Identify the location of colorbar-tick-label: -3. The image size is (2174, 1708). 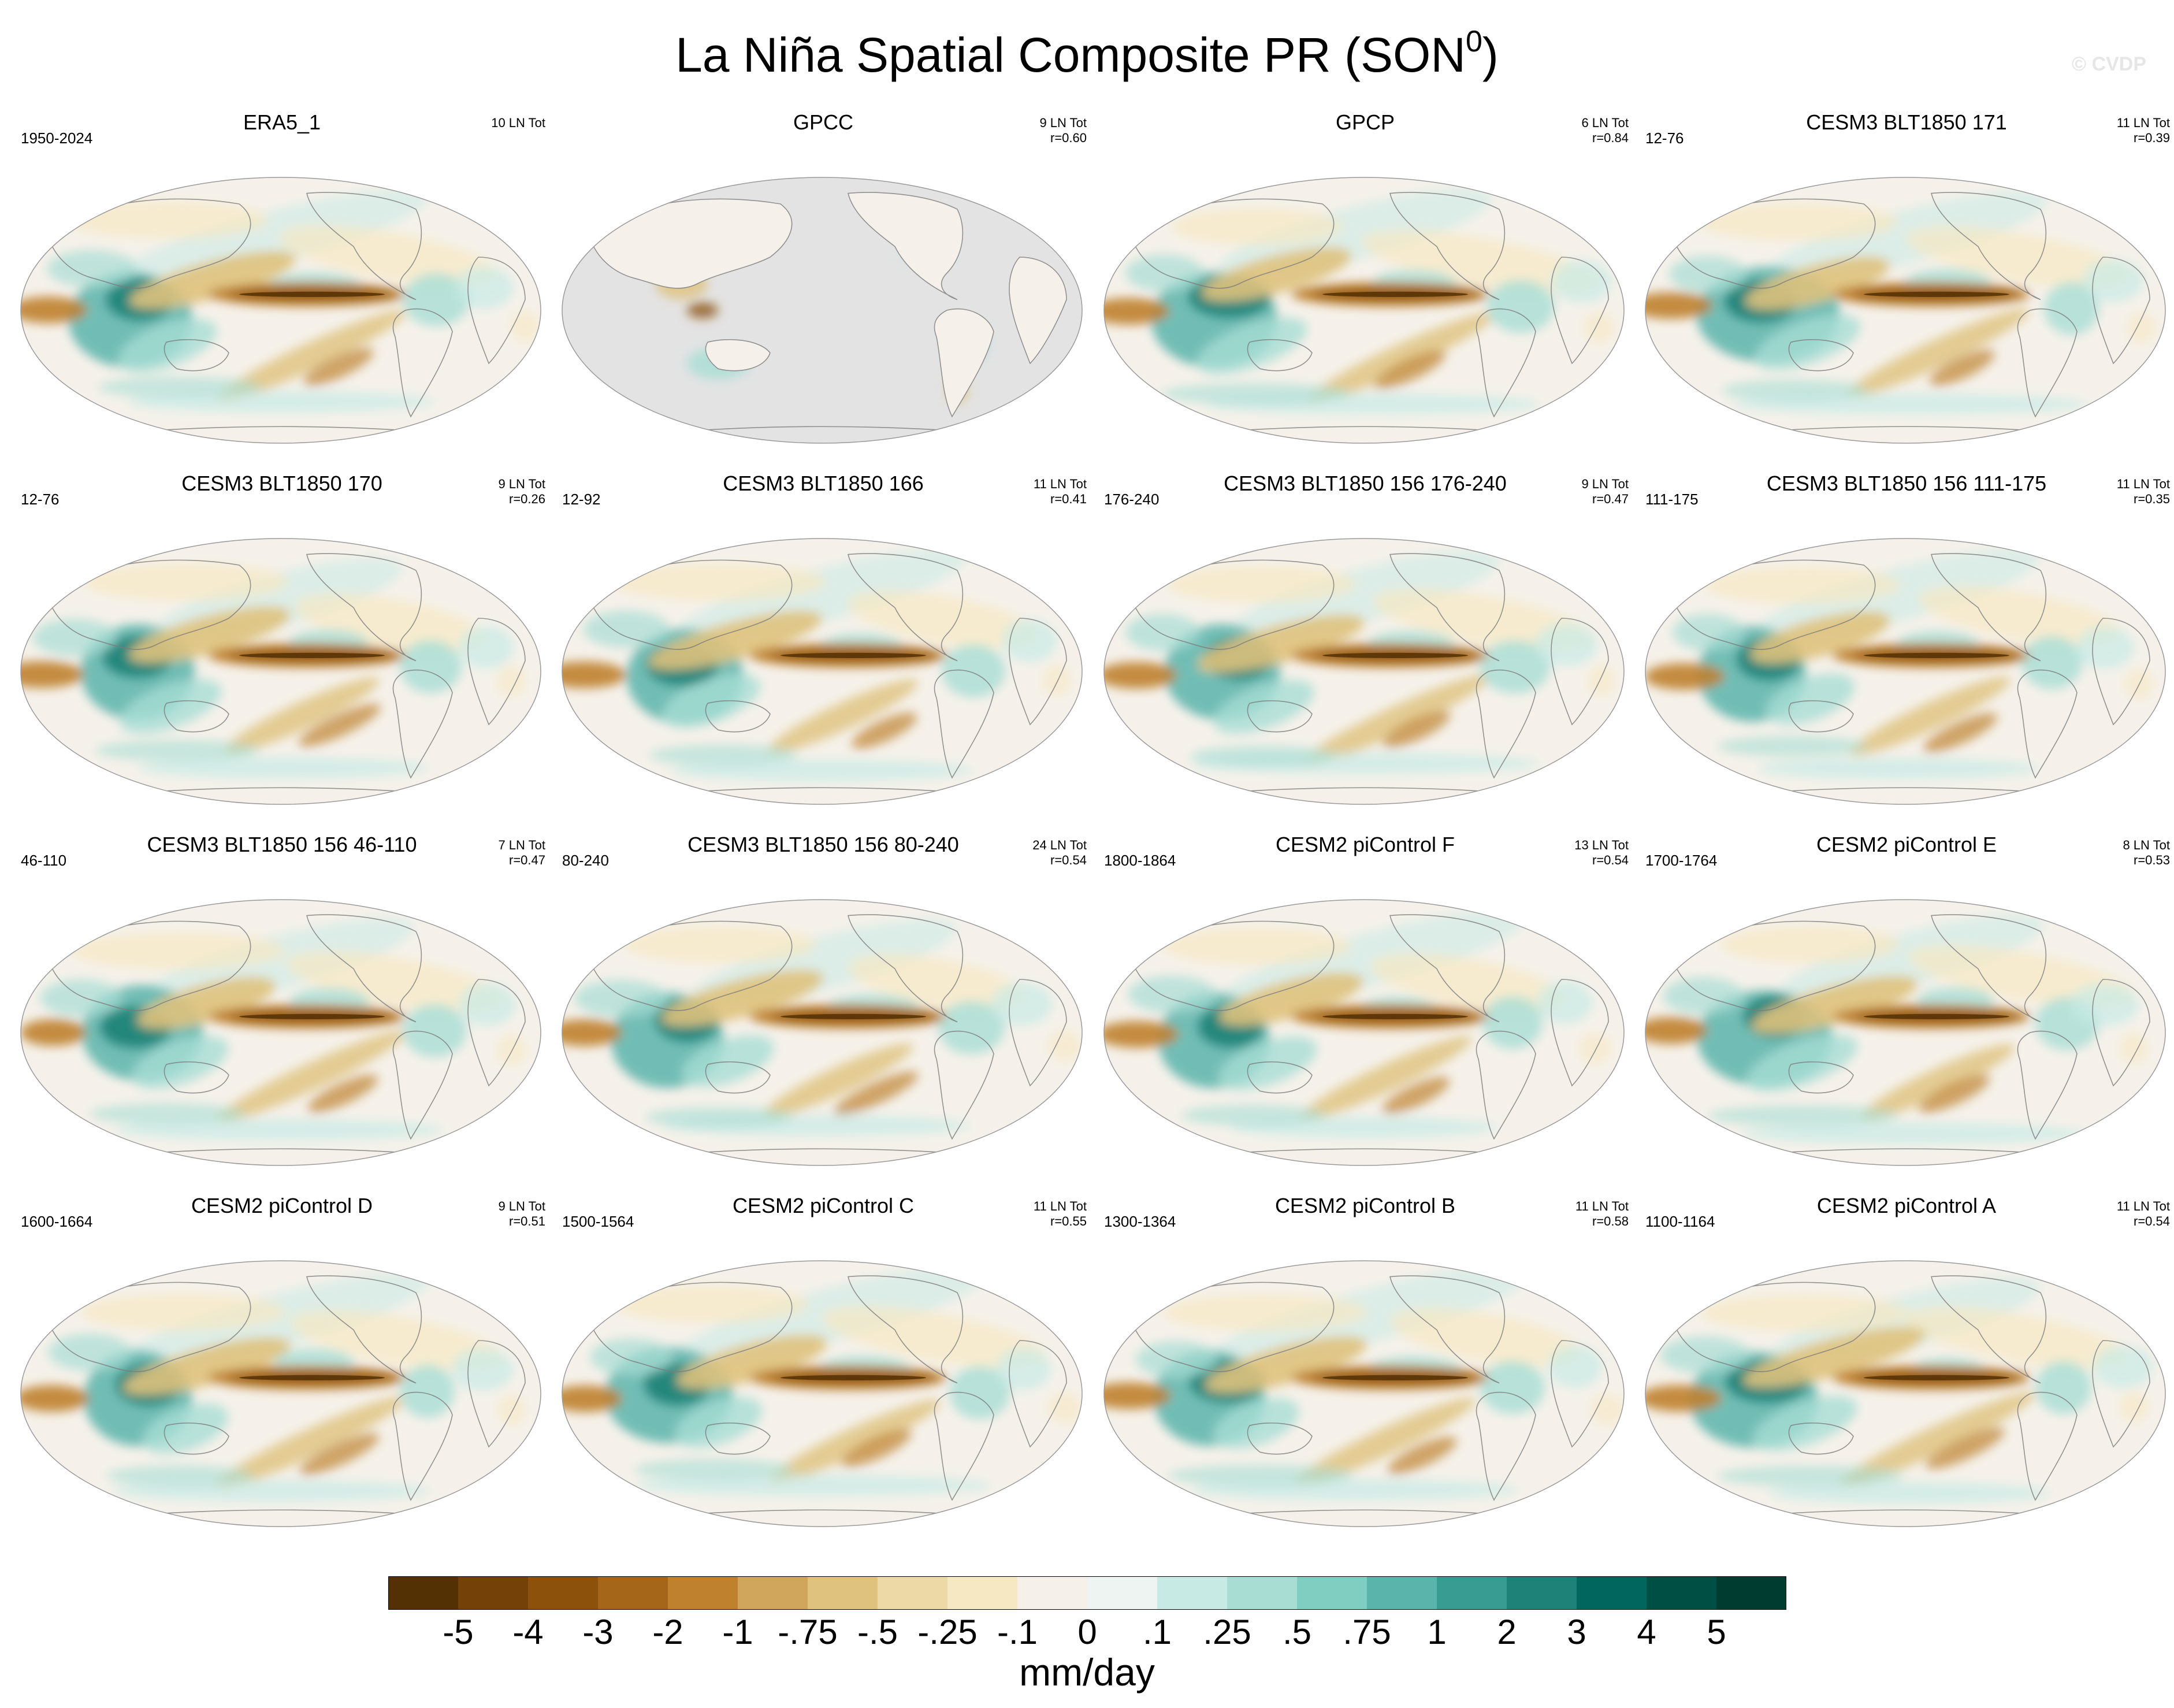
(598, 1632).